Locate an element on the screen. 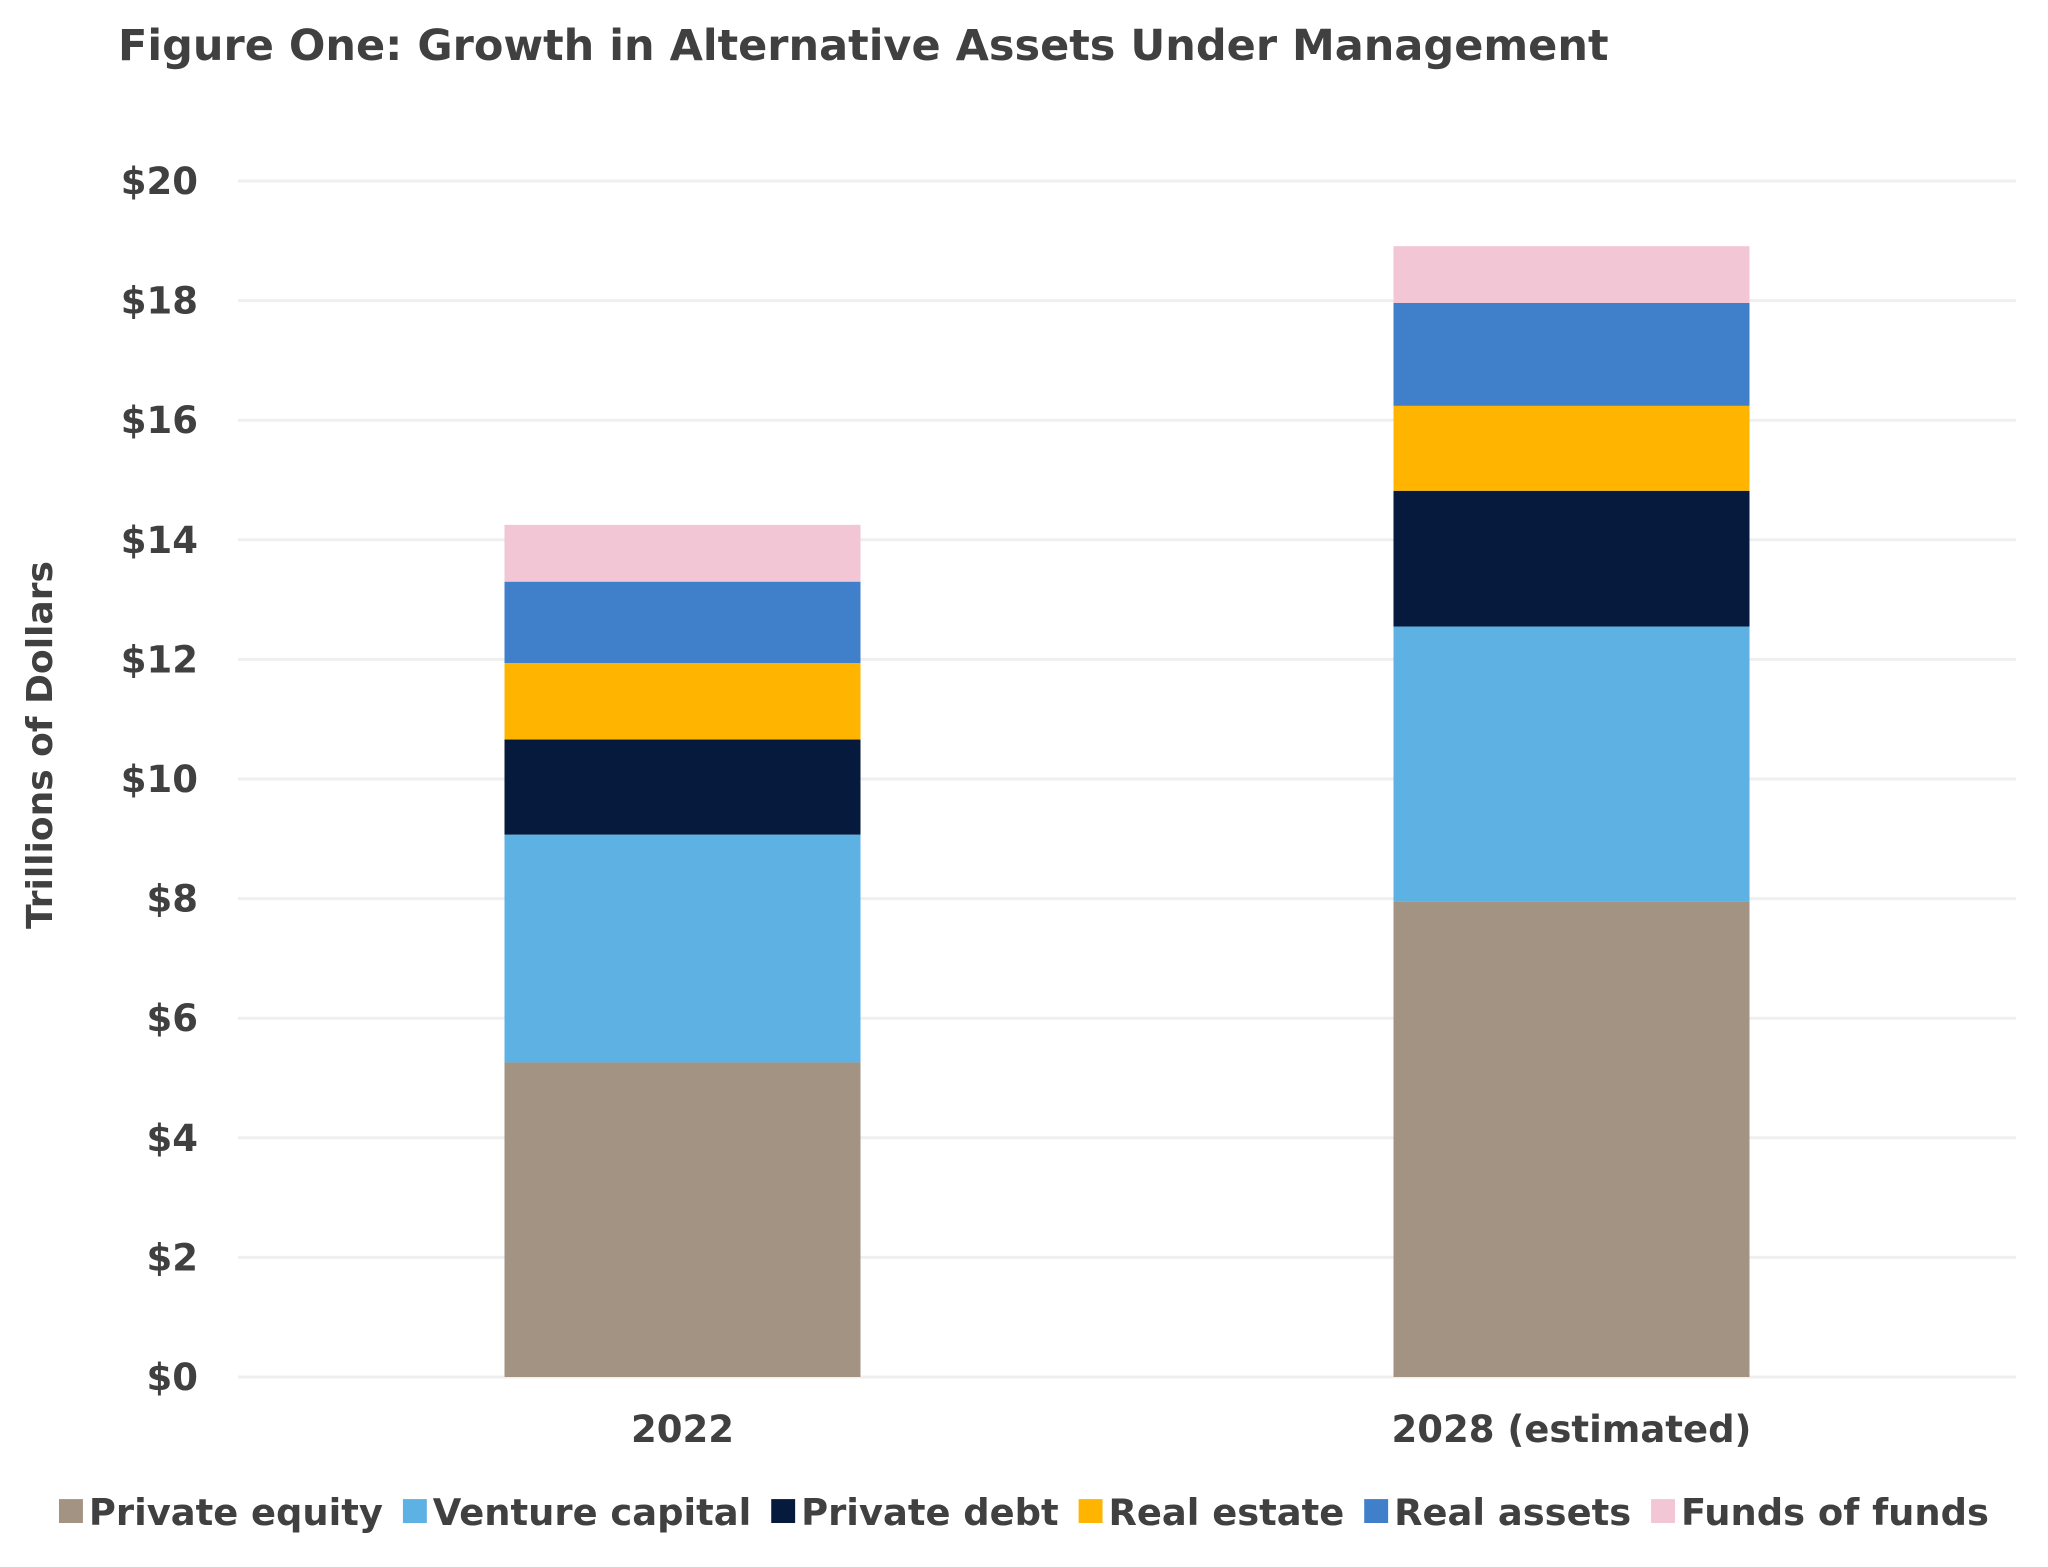 This screenshot has width=2048, height=1567. legend-item: Private equity is located at coordinates (221, 1512).